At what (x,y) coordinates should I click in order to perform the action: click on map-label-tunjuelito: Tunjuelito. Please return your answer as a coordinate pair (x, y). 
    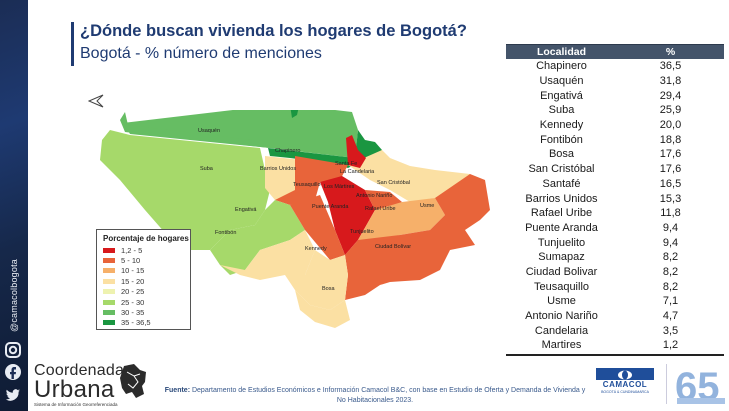
    Looking at the image, I should click on (362, 232).